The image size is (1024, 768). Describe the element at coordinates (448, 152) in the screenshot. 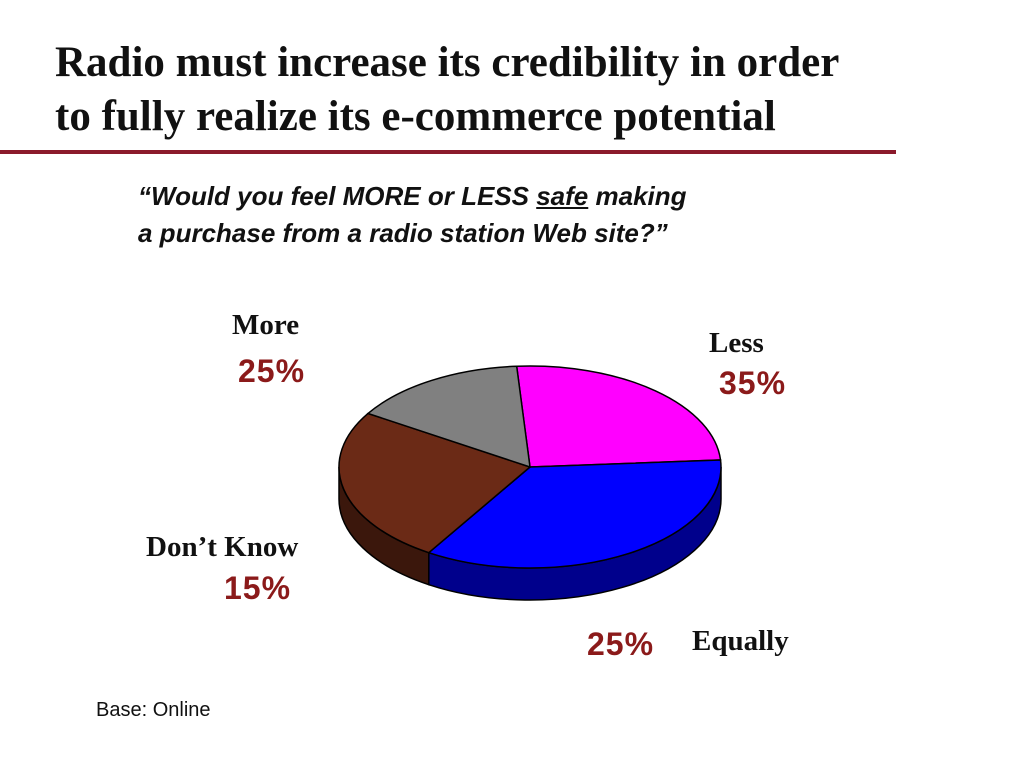

I see `title-divider` at that location.